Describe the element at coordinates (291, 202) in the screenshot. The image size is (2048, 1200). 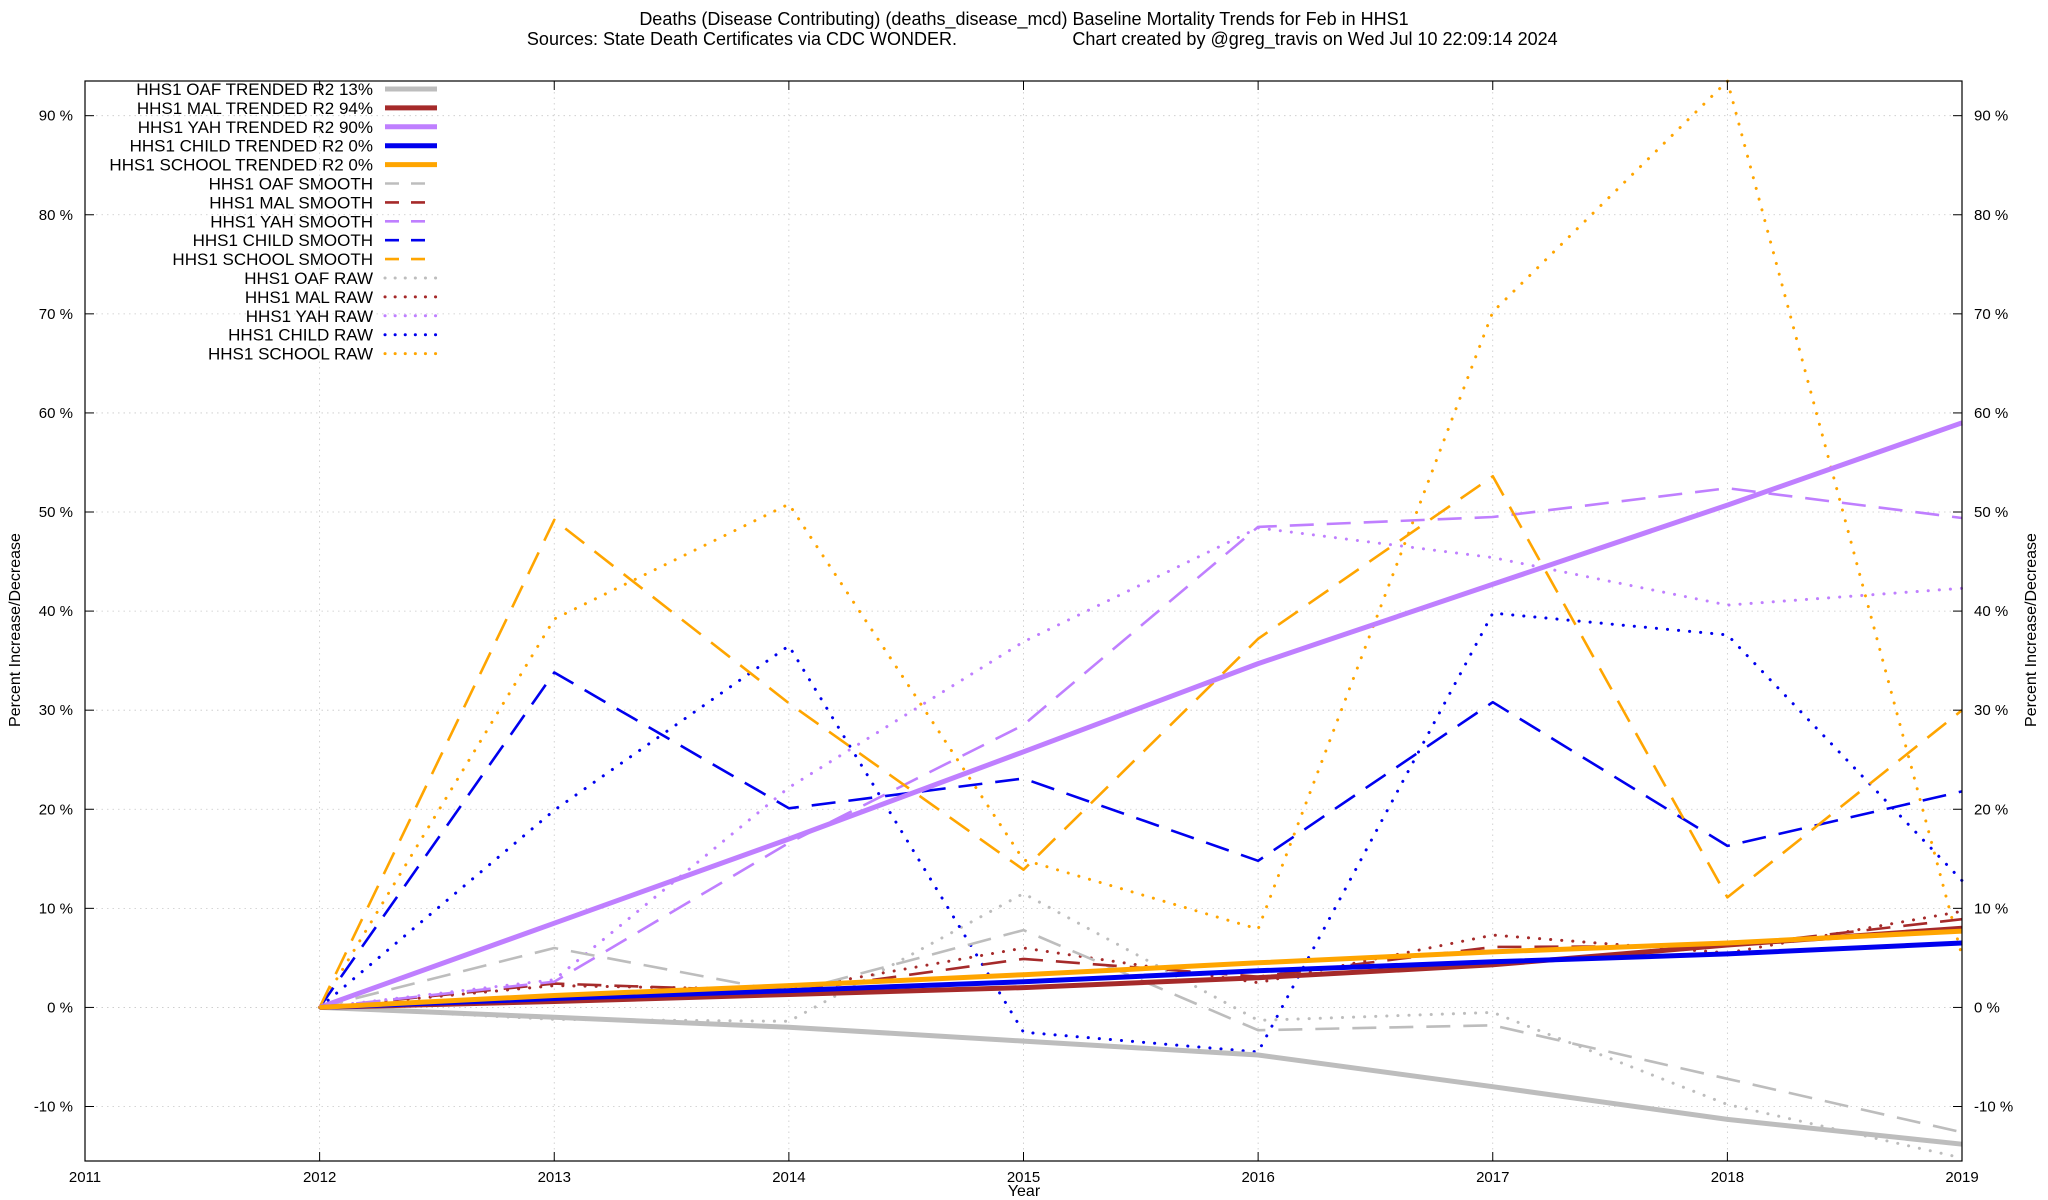
I see `legend-label: HHS1 MAL SMOOTH` at that location.